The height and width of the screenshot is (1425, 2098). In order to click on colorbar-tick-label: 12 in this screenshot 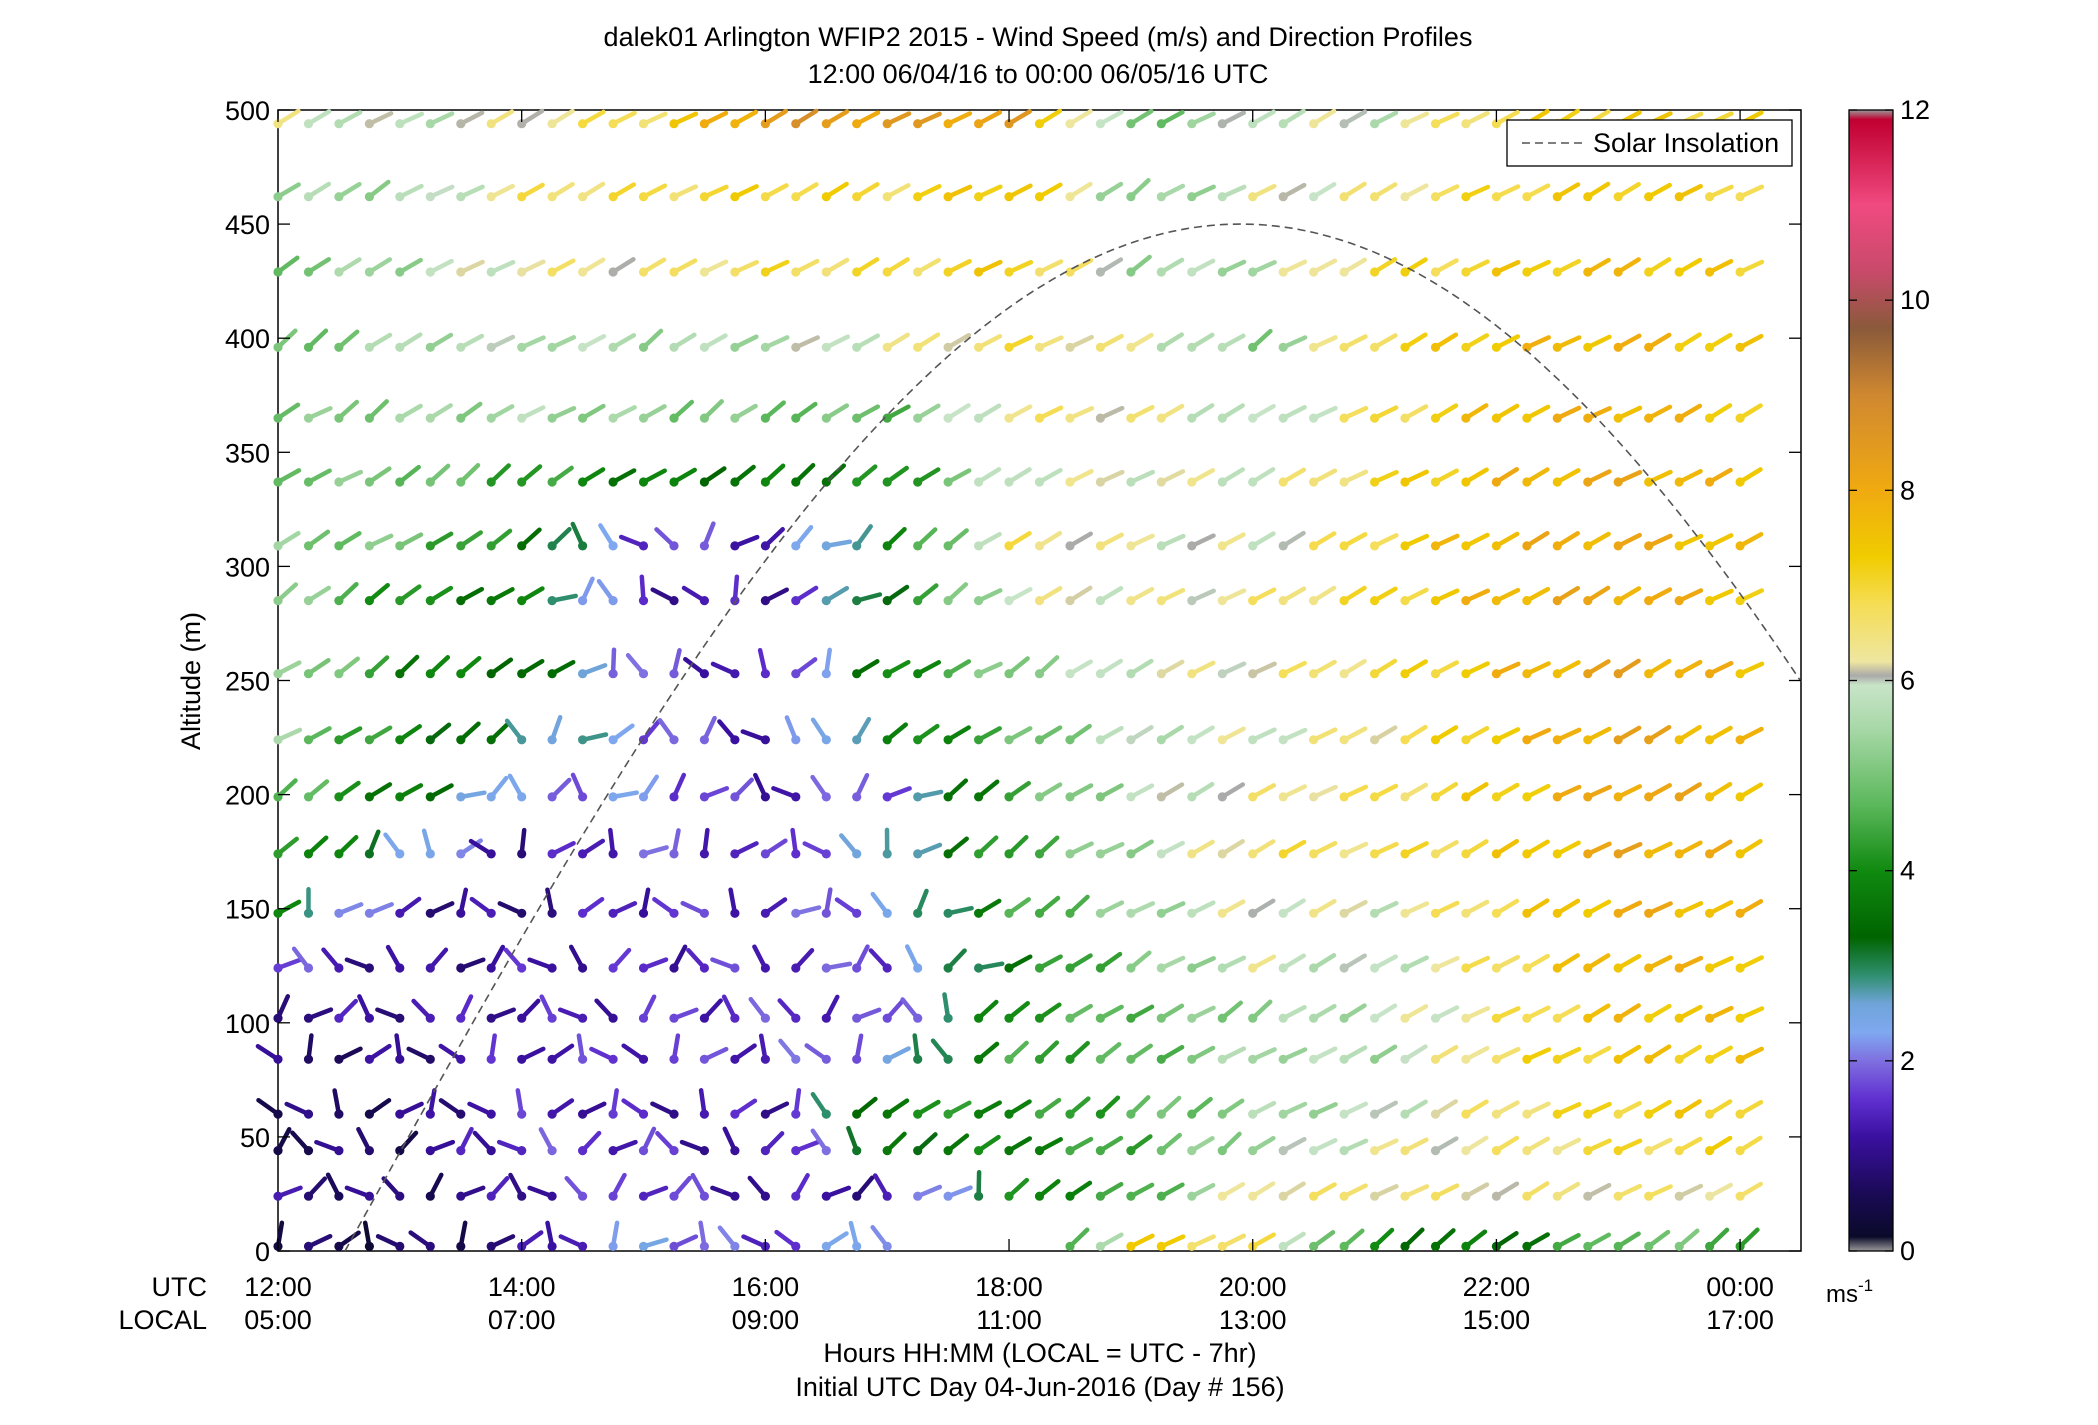, I will do `click(1915, 110)`.